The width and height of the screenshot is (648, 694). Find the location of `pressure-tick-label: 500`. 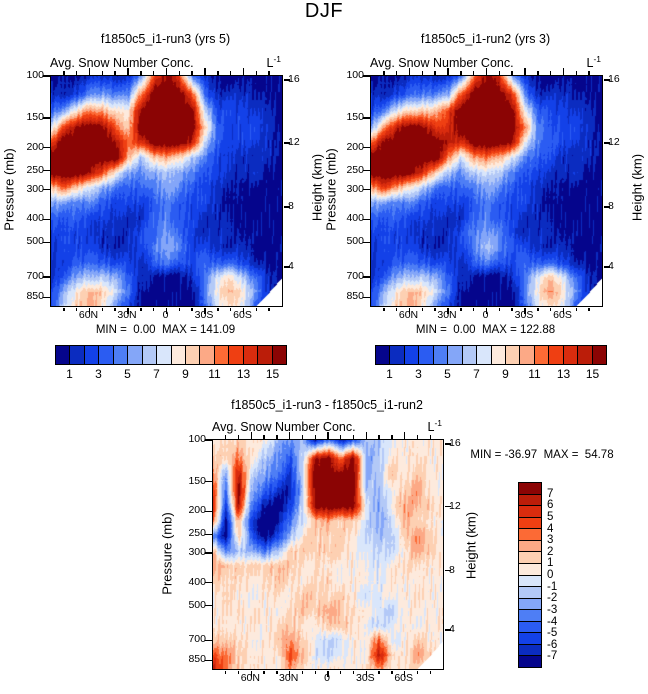

pressure-tick-label: 500 is located at coordinates (355, 241).